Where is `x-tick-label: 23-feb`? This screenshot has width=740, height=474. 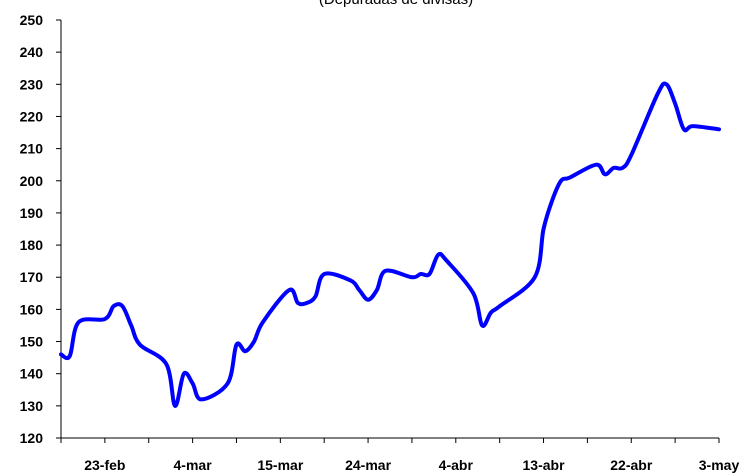 x-tick-label: 23-feb is located at coordinates (104, 465).